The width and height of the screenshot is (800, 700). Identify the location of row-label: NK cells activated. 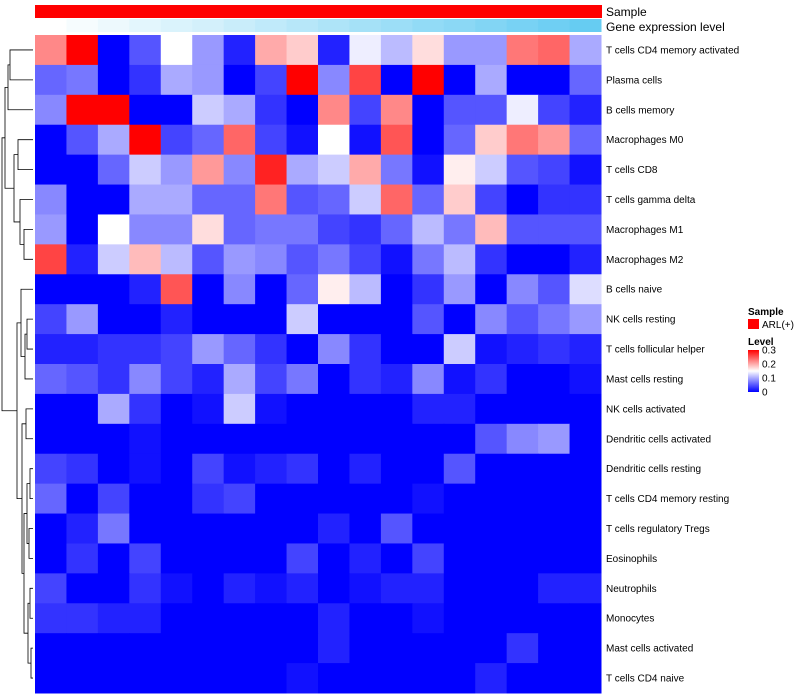
(645, 409).